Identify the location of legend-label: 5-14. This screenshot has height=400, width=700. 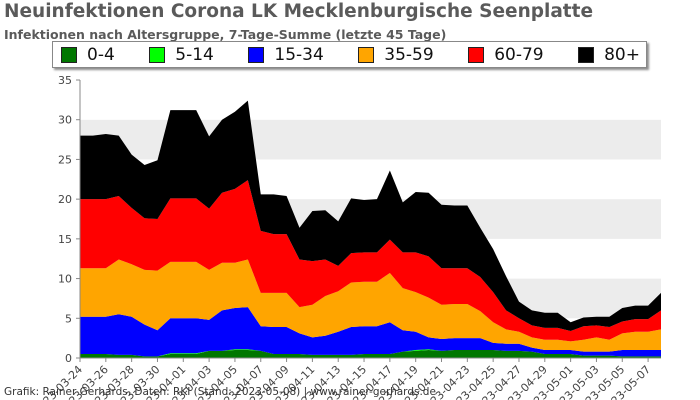
(194, 54).